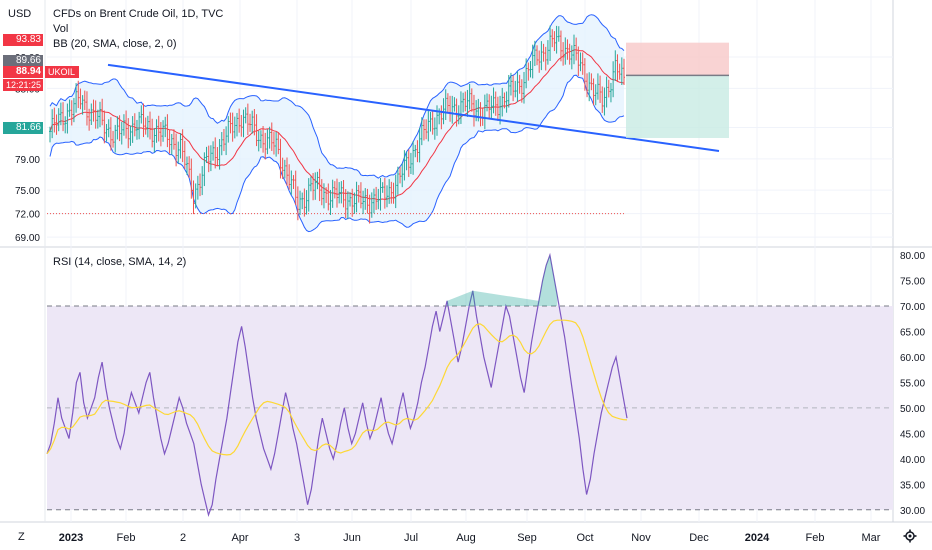 The width and height of the screenshot is (932, 550). What do you see at coordinates (138, 14) in the screenshot?
I see `chart-title: CFDs on Brent Crude Oil, 1D, TVC` at bounding box center [138, 14].